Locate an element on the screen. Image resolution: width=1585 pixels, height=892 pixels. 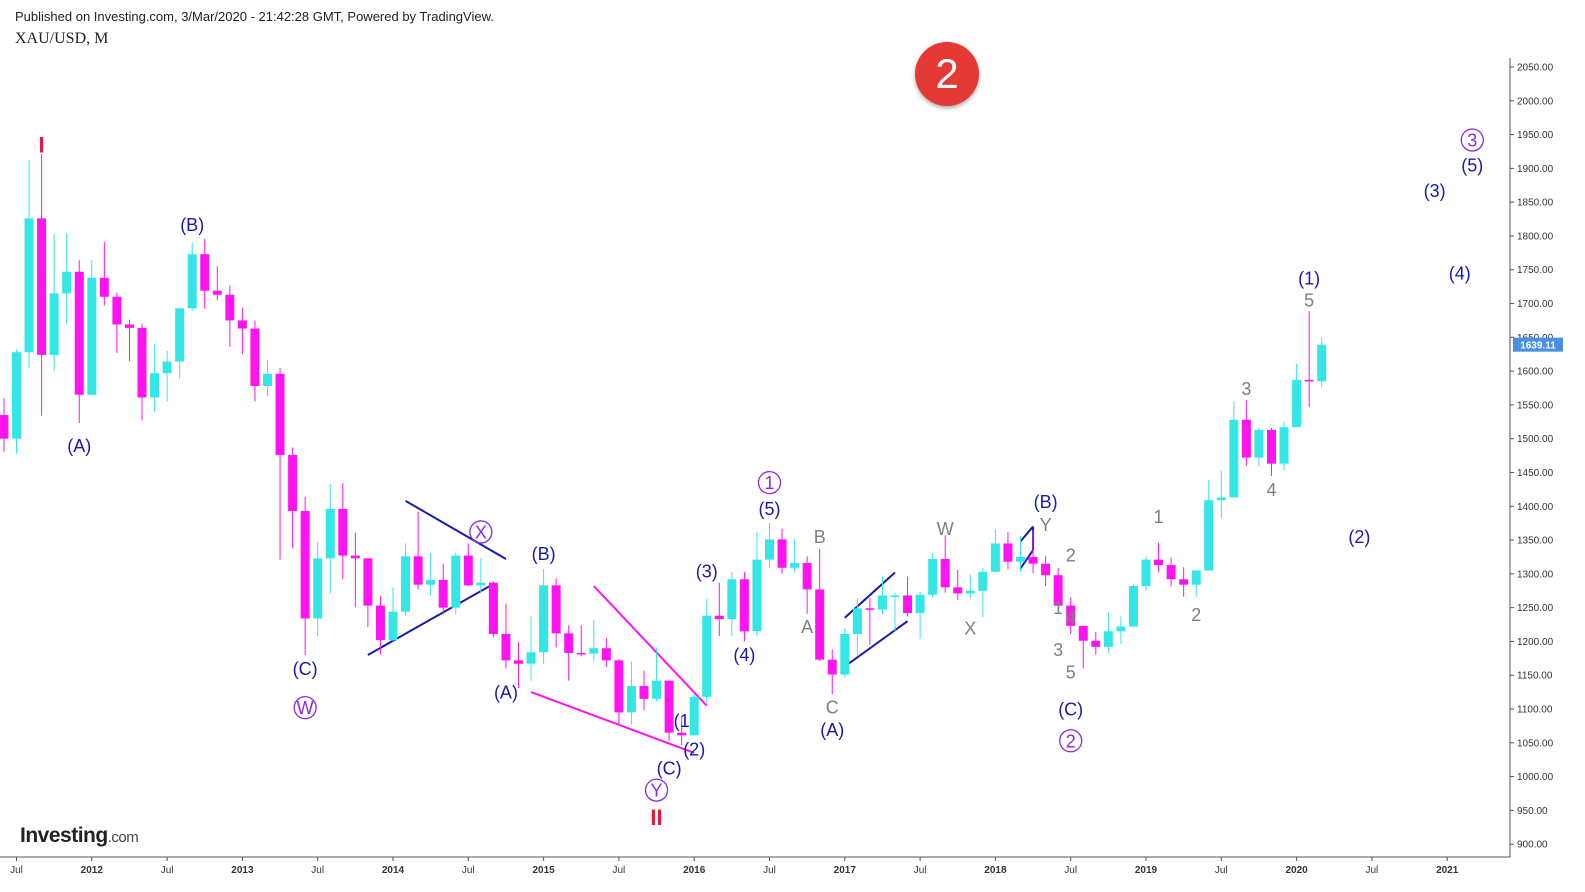
wave-label: (4) is located at coordinates (744, 655).